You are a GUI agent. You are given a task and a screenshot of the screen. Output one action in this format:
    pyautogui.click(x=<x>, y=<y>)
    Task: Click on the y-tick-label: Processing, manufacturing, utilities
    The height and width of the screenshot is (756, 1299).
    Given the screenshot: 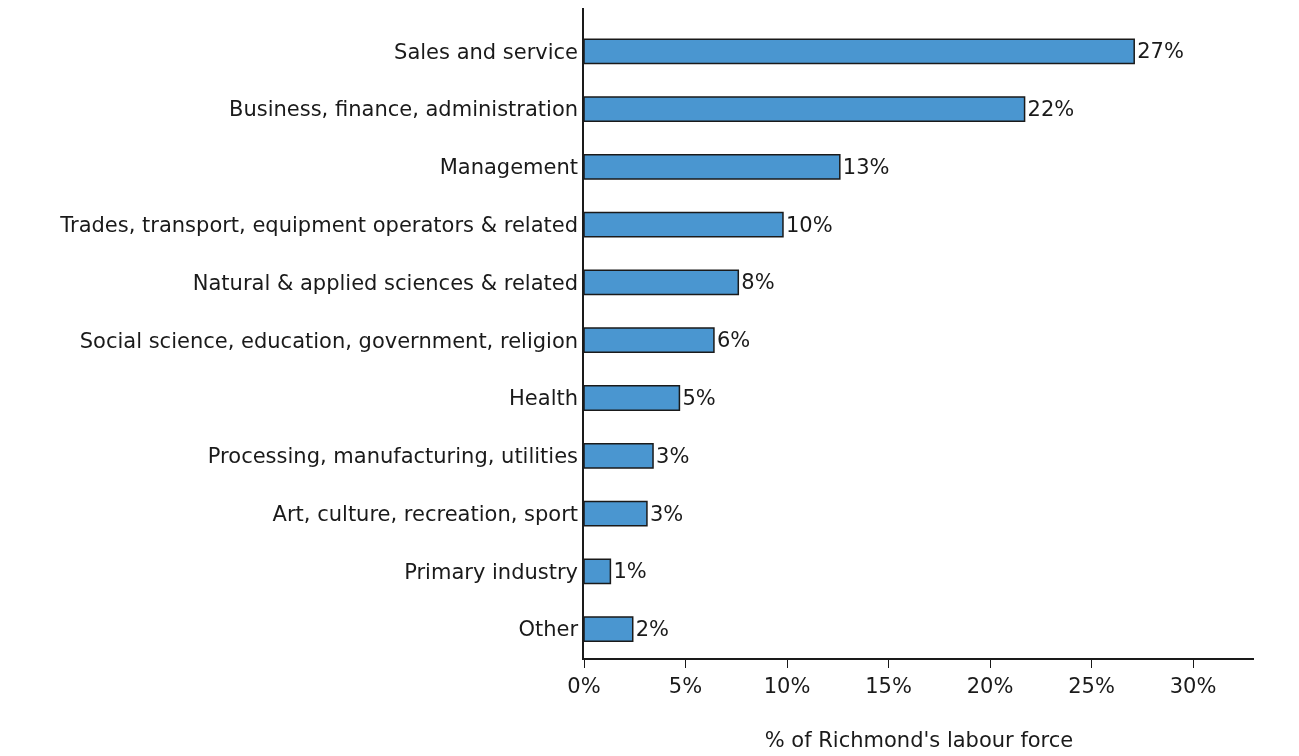 What is the action you would take?
    pyautogui.click(x=393, y=456)
    